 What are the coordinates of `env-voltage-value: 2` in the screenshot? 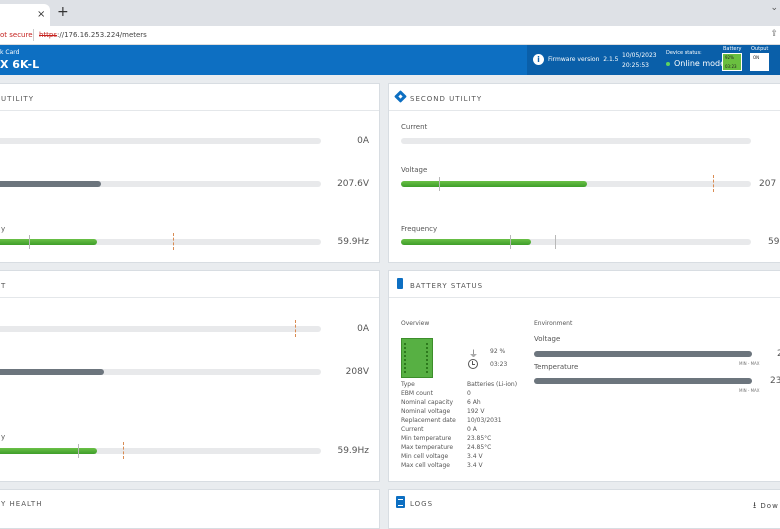 It's located at (778, 354).